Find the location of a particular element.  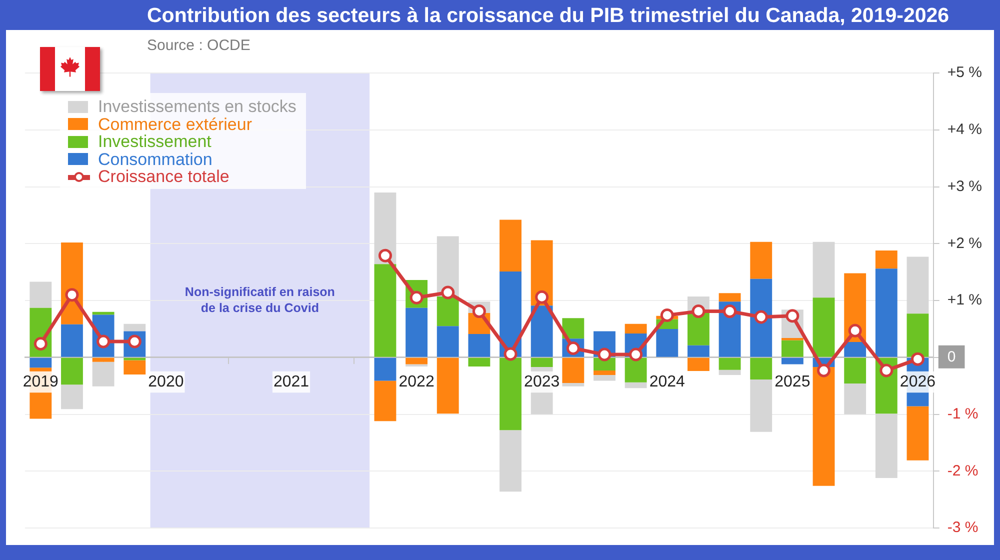

y-tick-label: -2 % is located at coordinates (962, 471).